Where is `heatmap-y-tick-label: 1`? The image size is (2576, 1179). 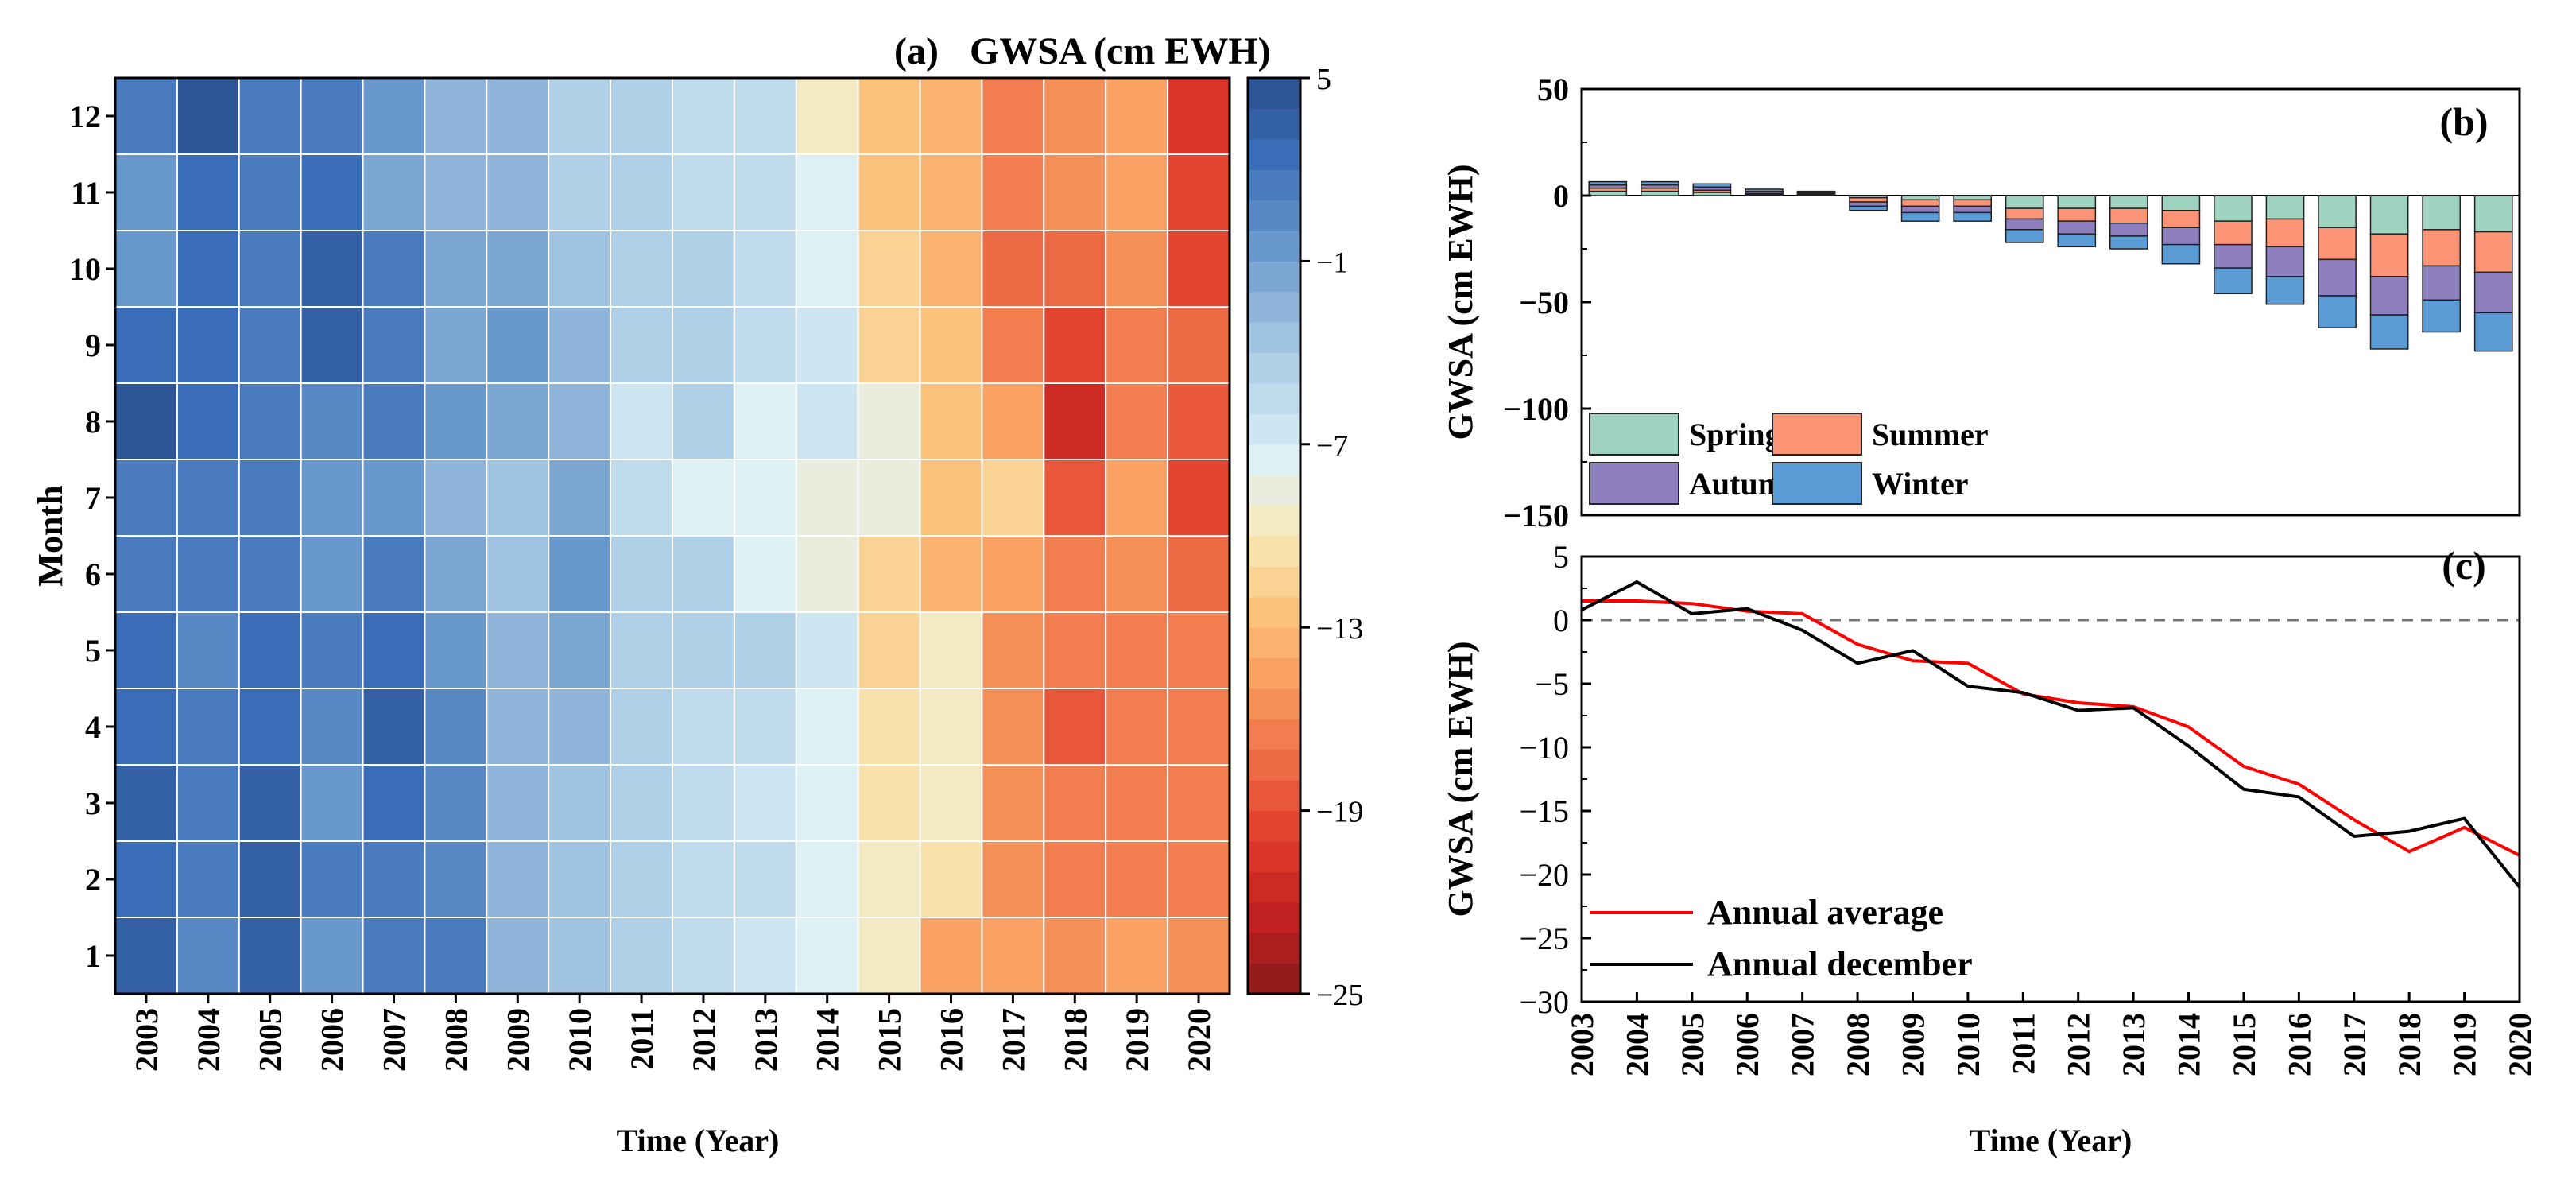
heatmap-y-tick-label: 1 is located at coordinates (93, 956).